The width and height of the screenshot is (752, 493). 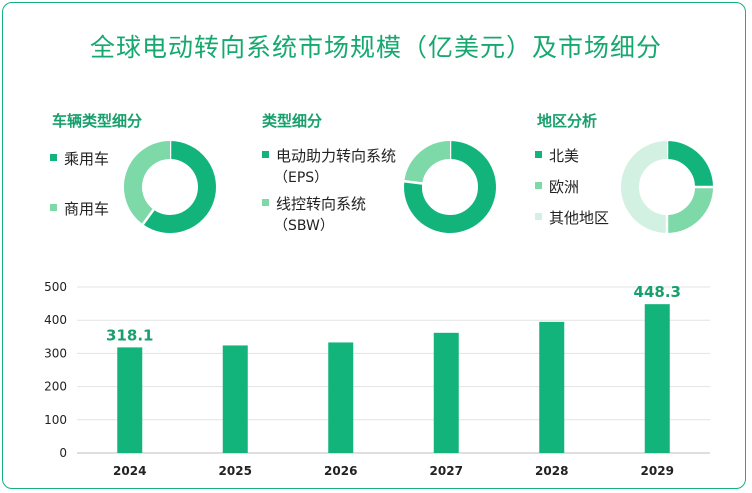 I want to click on segment-title-region: 地区分析, so click(x=567, y=121).